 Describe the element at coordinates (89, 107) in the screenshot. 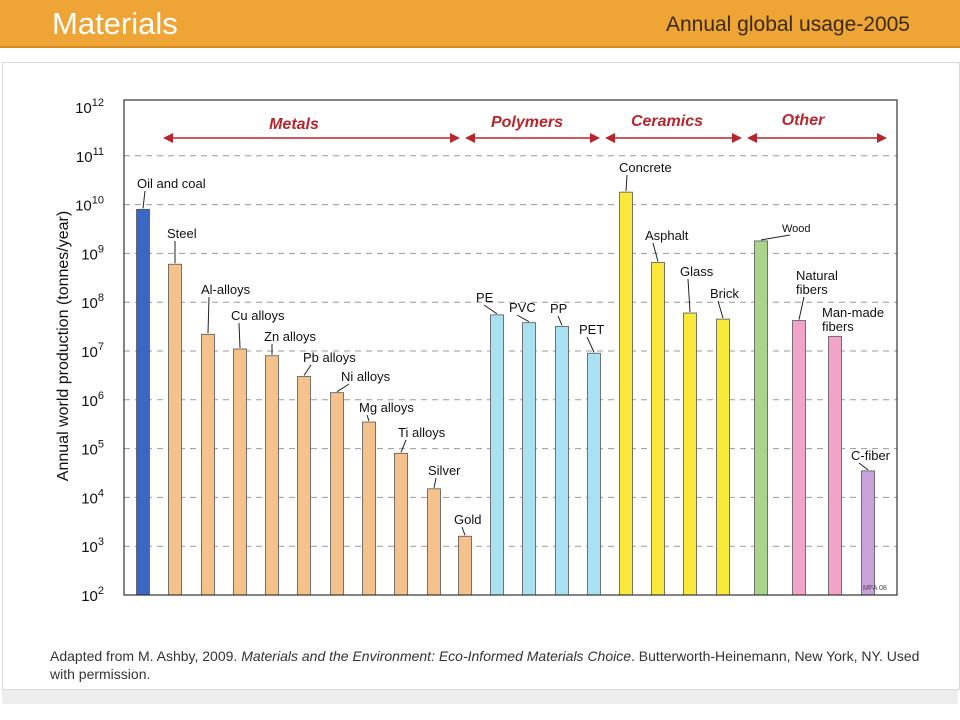

I see `y-tick-label: 10¹²` at that location.